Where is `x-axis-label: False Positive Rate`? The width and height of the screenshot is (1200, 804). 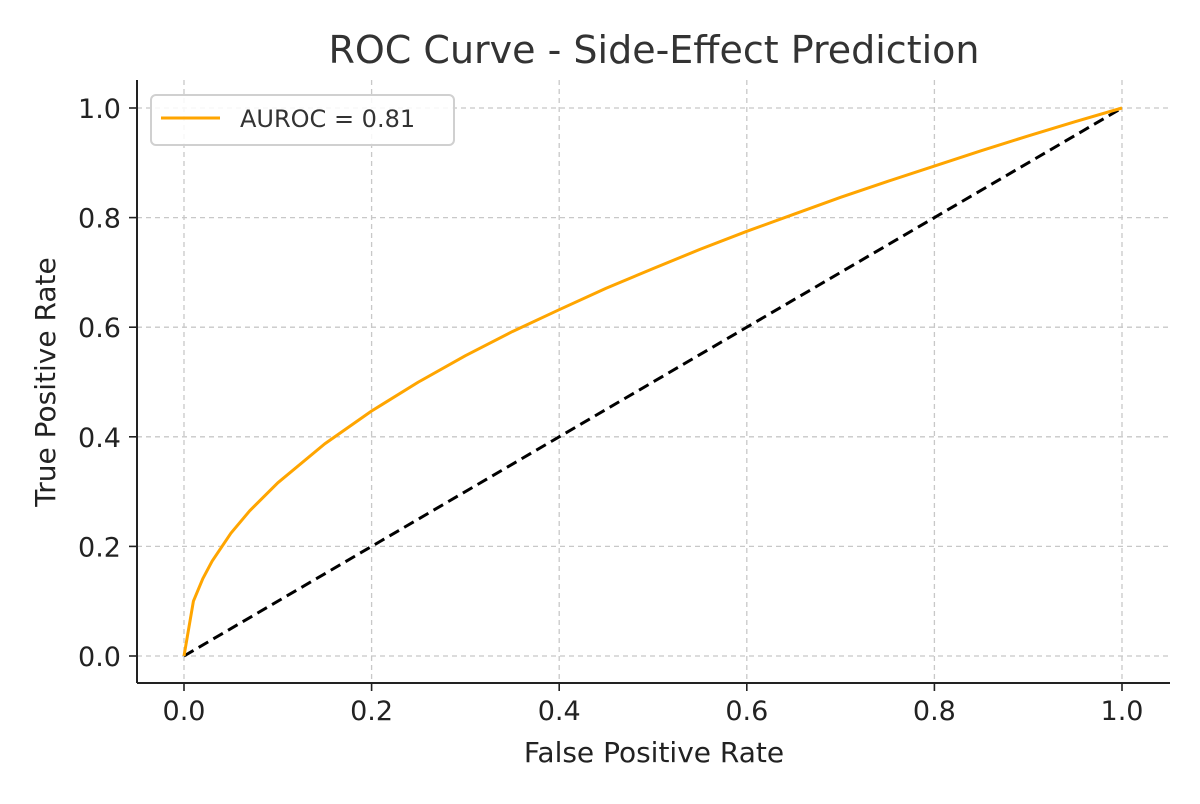
x-axis-label: False Positive Rate is located at coordinates (654, 752).